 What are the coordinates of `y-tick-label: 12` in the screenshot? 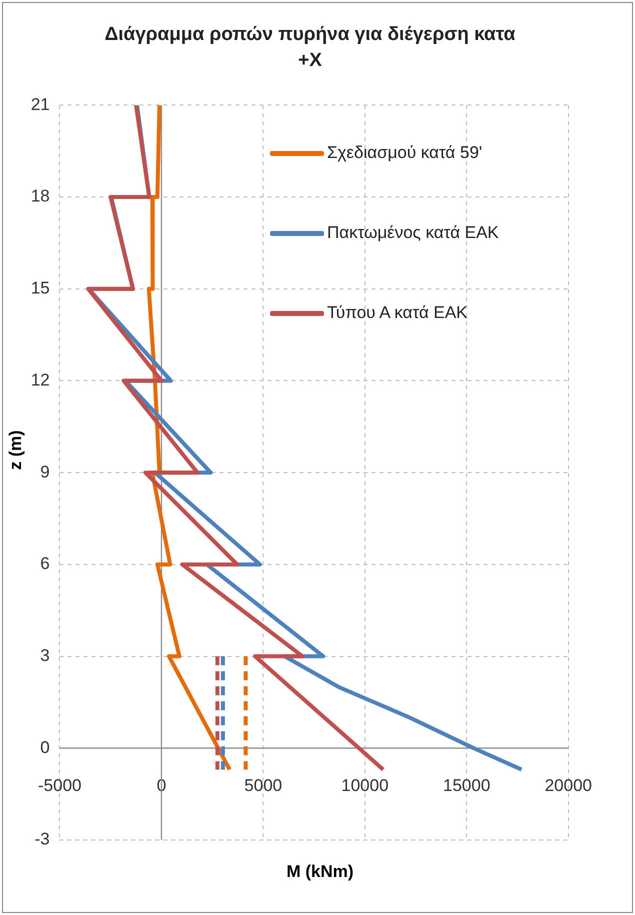 It's located at (40, 380).